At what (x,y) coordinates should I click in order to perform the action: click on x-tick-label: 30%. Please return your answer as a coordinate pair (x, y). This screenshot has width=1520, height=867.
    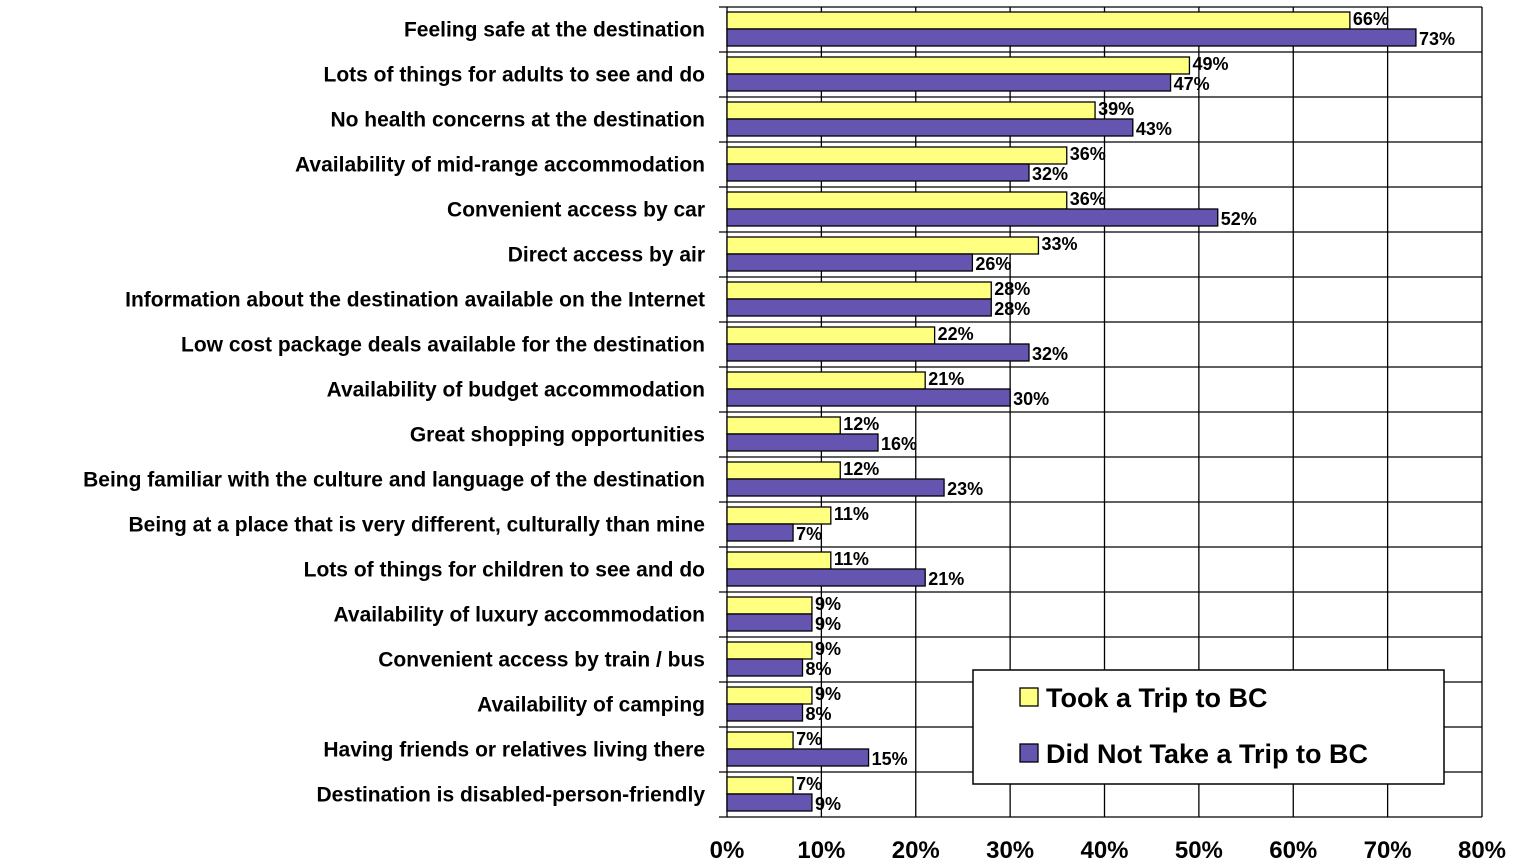
    Looking at the image, I should click on (1010, 850).